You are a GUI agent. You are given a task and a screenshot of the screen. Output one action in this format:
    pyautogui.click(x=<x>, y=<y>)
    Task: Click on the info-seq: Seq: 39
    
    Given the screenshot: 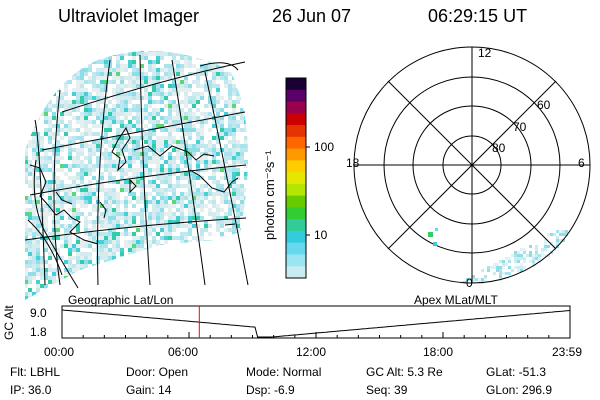 What is the action you would take?
    pyautogui.click(x=387, y=390)
    